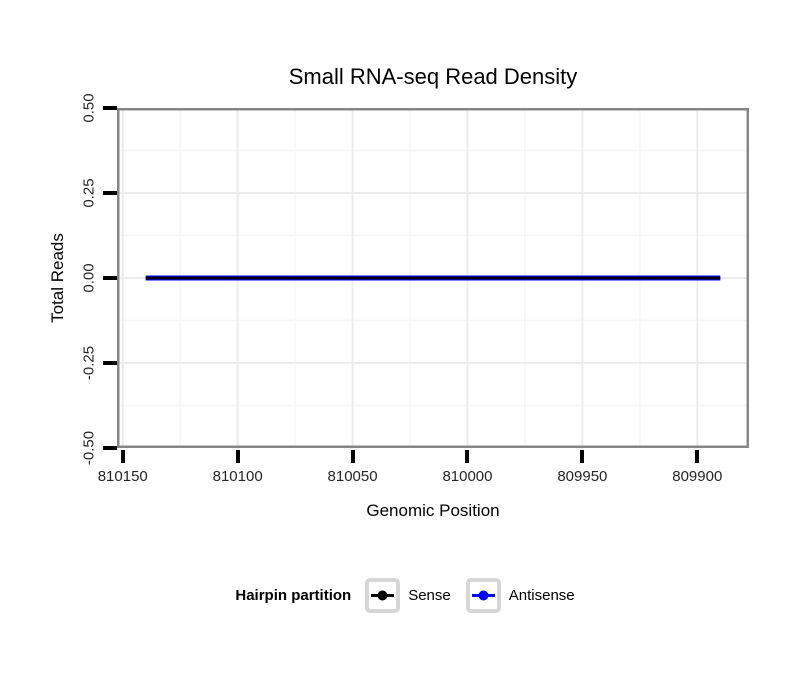 This screenshot has width=810, height=690. Describe the element at coordinates (697, 476) in the screenshot. I see `x-tick-label: 809900` at that location.